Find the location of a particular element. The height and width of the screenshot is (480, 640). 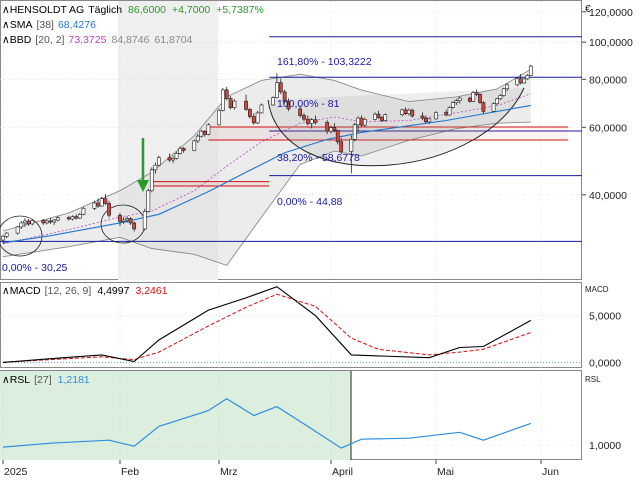

macd-lines is located at coordinates (267, 324).